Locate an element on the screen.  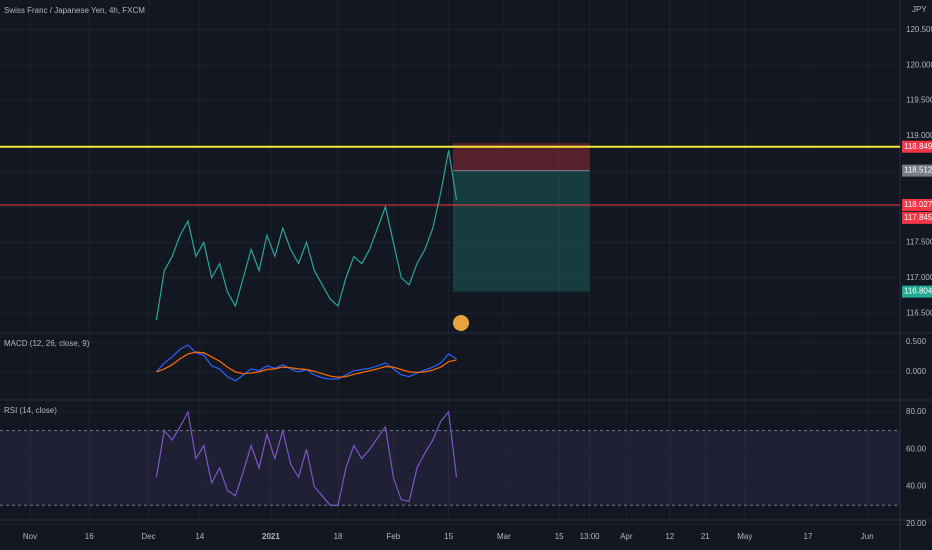
x-tick-label: Nov is located at coordinates (30, 536).